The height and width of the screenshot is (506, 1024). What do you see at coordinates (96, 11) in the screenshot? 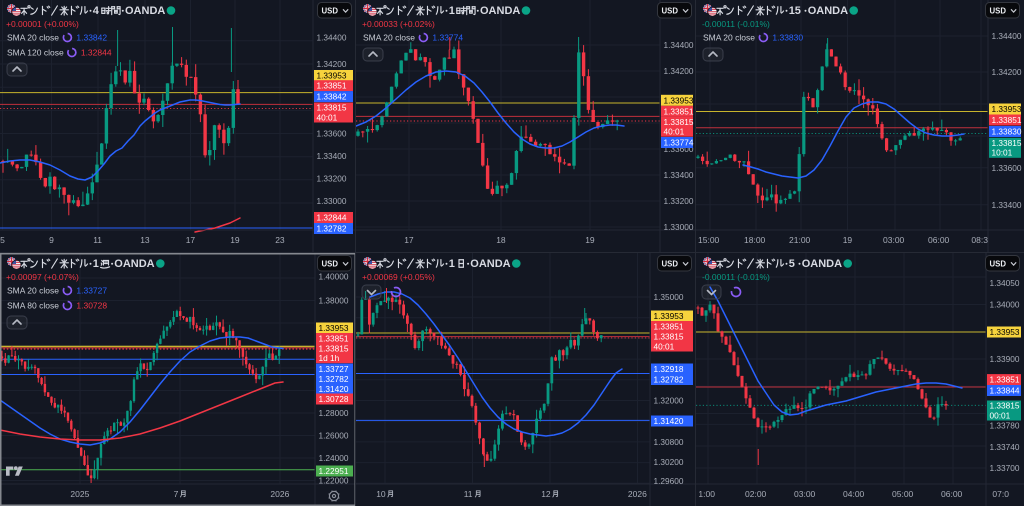
I see `svg-text: 4` at bounding box center [96, 11].